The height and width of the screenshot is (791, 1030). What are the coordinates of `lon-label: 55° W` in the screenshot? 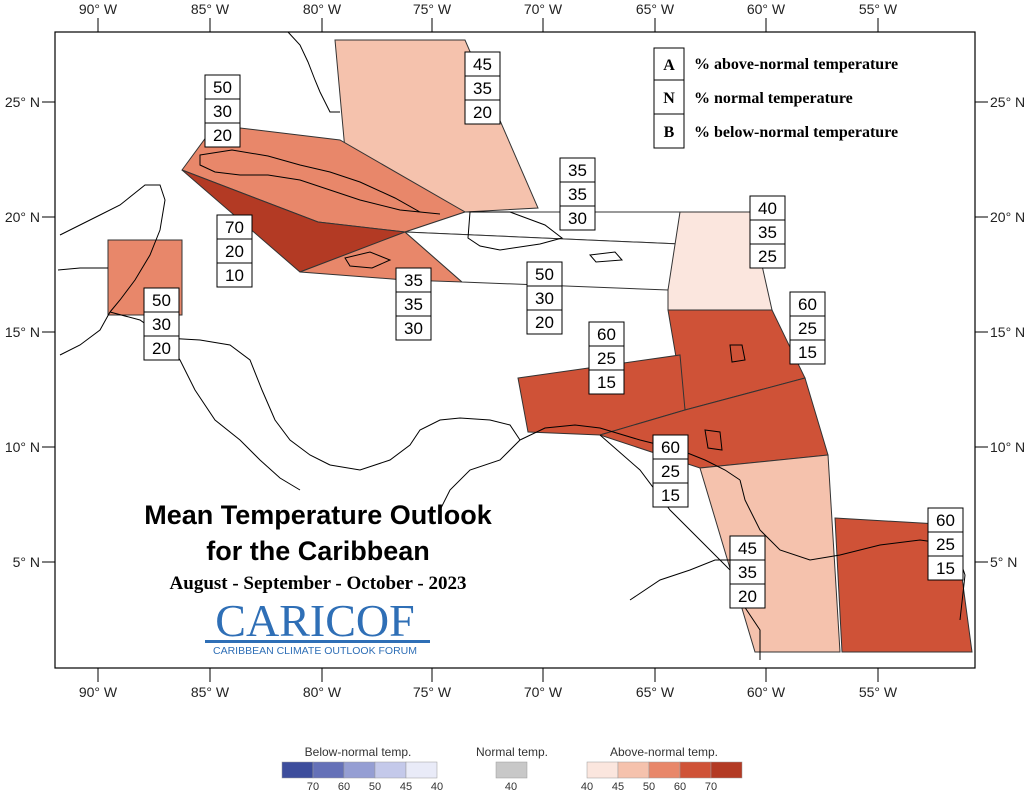 It's located at (878, 9).